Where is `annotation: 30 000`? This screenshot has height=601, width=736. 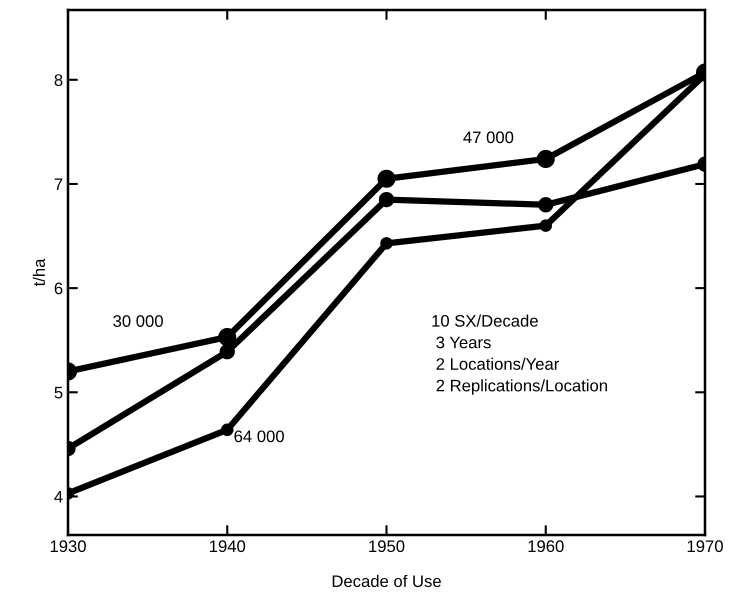
annotation: 30 000 is located at coordinates (138, 321).